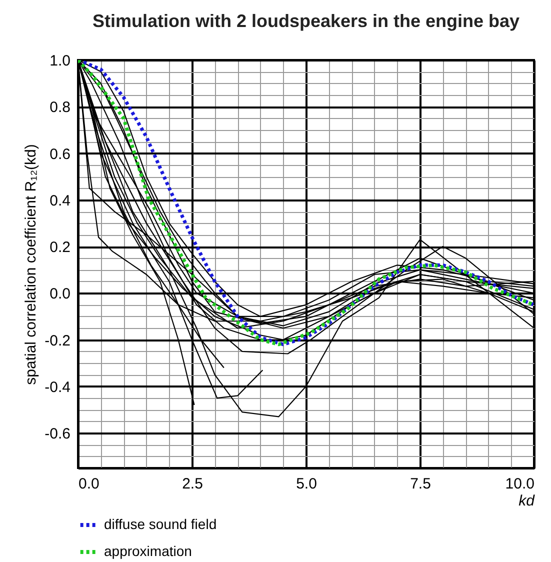 This screenshot has height=562, width=551. What do you see at coordinates (60, 294) in the screenshot?
I see `y-tick-label: 0.0` at bounding box center [60, 294].